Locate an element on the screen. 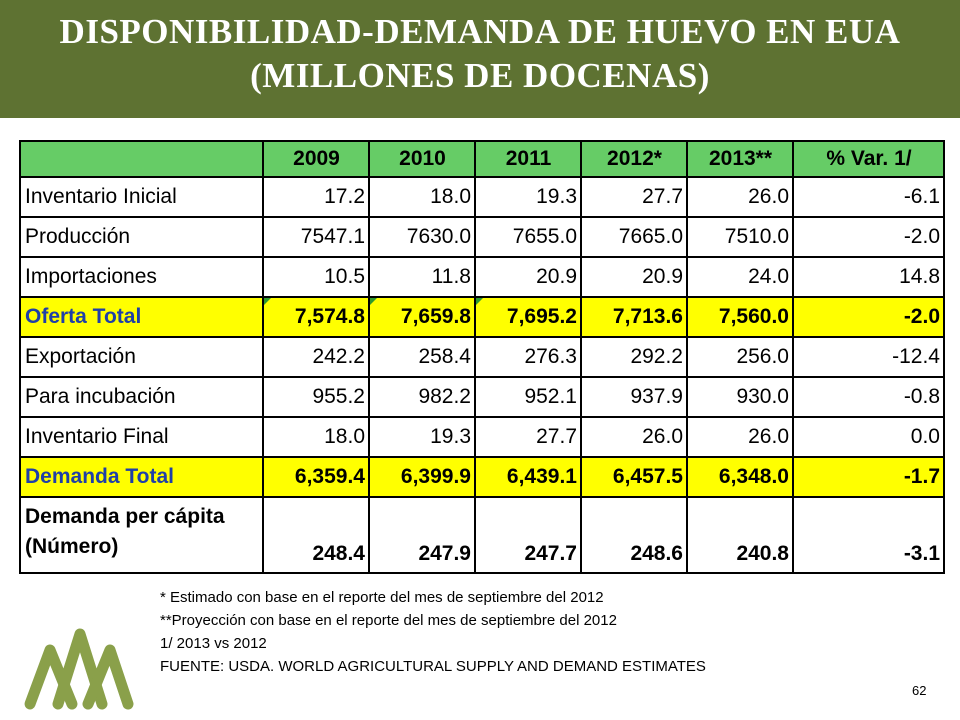 The image size is (960, 720). table-cell: 258.4 is located at coordinates (422, 357).